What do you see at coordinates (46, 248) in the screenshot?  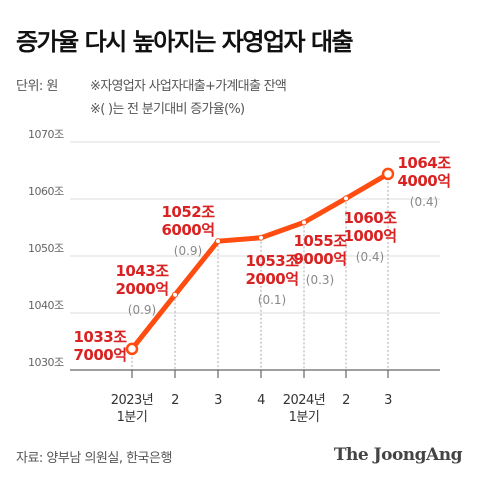 I see `y-tick-label: 1050조` at bounding box center [46, 248].